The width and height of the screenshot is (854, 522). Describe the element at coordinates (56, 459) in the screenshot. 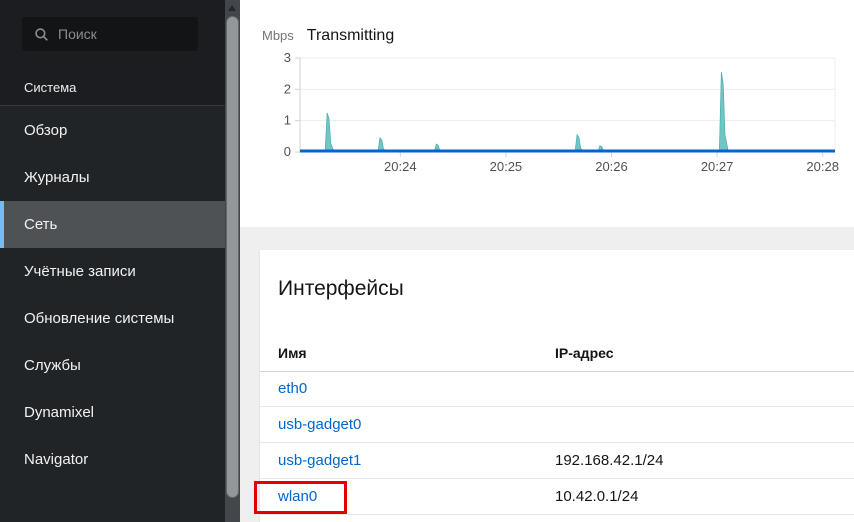

I see `sidebar-item-navigator: Navigator` at that location.